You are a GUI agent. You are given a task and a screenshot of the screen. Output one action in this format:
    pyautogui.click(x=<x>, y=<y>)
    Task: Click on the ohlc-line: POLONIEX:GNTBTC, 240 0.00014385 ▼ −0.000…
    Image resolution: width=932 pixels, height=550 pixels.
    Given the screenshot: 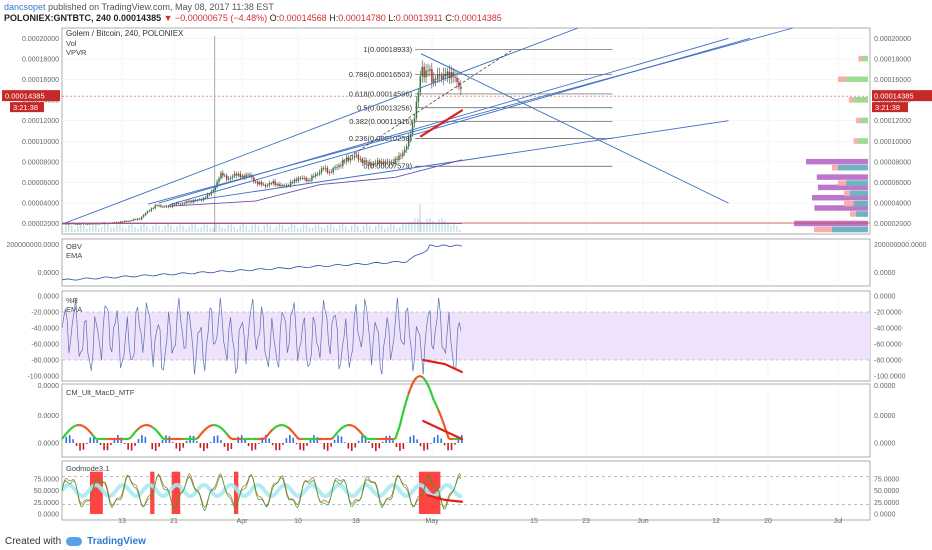 What is the action you would take?
    pyautogui.click(x=253, y=18)
    